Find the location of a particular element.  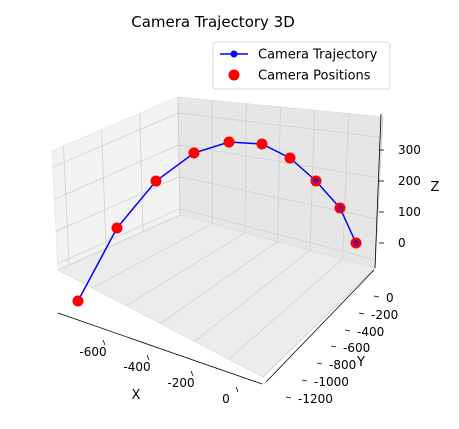

y-tick-label-6: -1200 is located at coordinates (315, 399).